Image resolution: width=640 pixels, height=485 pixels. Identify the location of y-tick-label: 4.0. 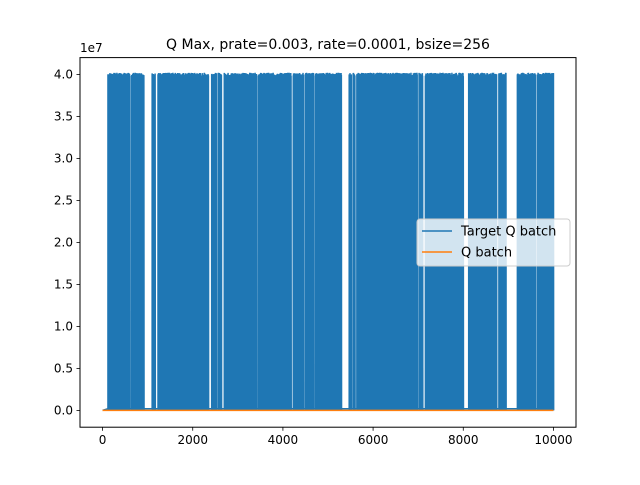
(63, 75).